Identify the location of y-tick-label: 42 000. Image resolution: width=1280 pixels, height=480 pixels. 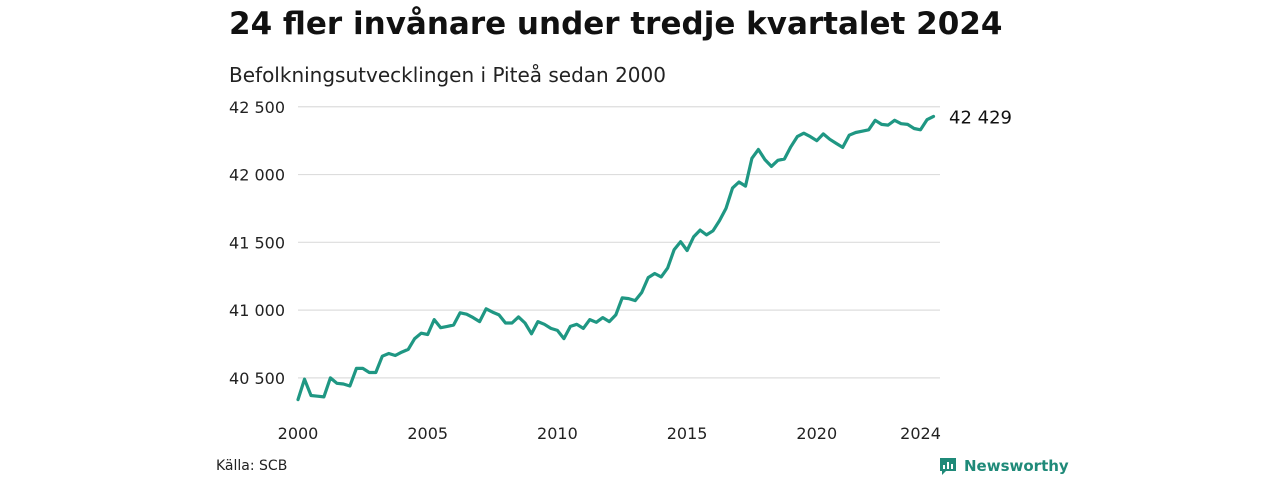
(257, 175).